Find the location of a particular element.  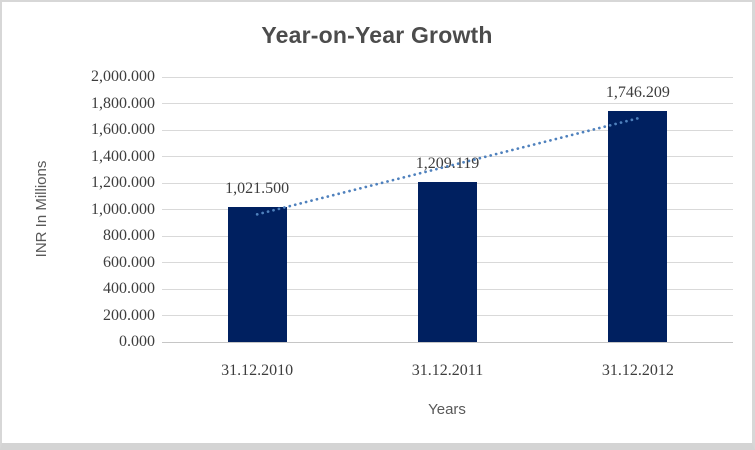

x-tick-label: 31.12.2010 is located at coordinates (257, 370).